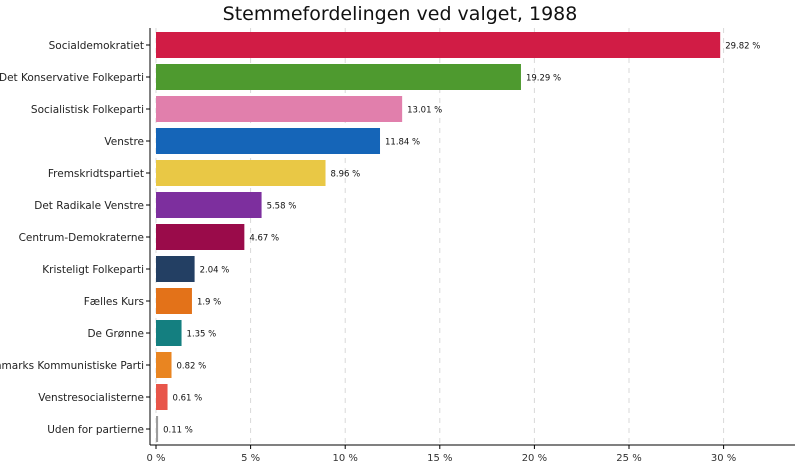 Image resolution: width=800 pixels, height=467 pixels. Describe the element at coordinates (543, 79) in the screenshot. I see `value-label: 19.29 %` at that location.